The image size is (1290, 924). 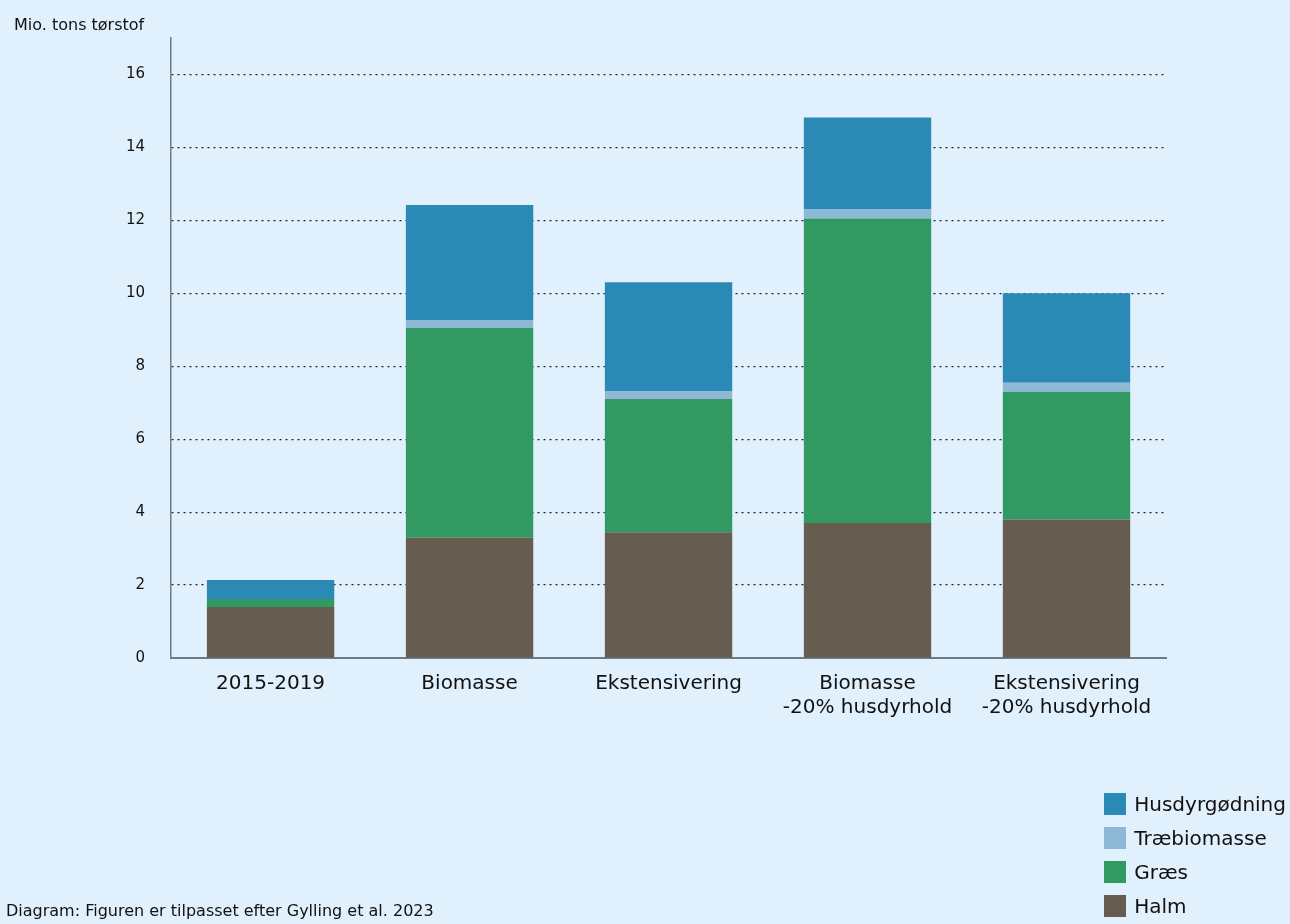 What do you see at coordinates (1066, 694) in the screenshot?
I see `x-tick-label: Ekstensivering -20% husdyrhold` at bounding box center [1066, 694].